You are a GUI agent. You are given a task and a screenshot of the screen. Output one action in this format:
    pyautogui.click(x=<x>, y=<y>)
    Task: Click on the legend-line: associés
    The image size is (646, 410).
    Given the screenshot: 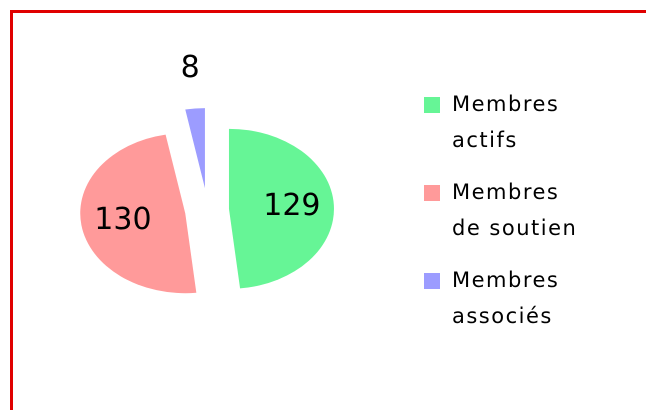 What is the action you would take?
    pyautogui.click(x=502, y=316)
    